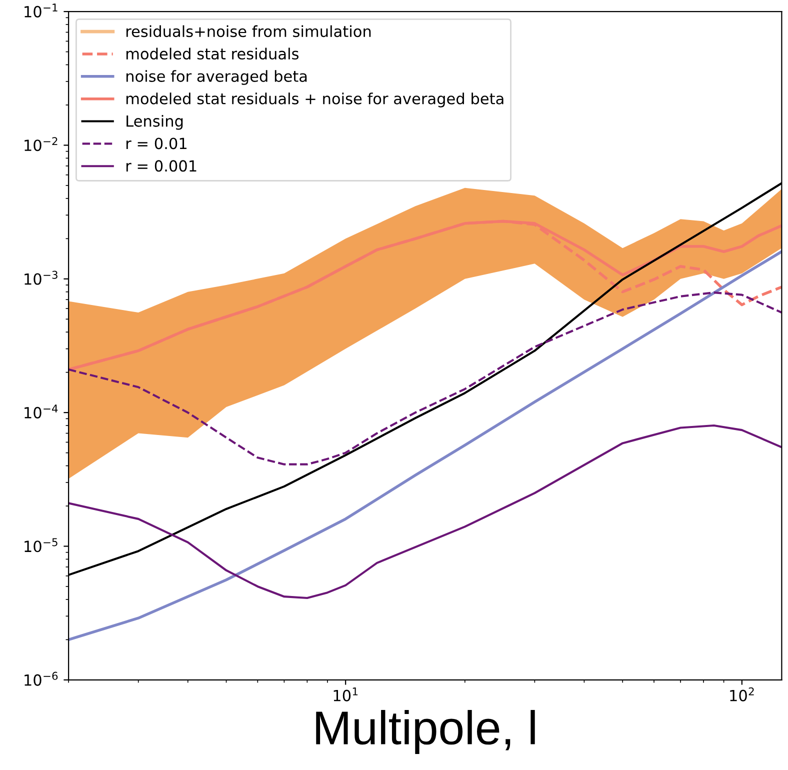 This screenshot has height=770, width=788. Describe the element at coordinates (41, 545) in the screenshot. I see `y-tick-label: 10$^{−5}$` at that location.